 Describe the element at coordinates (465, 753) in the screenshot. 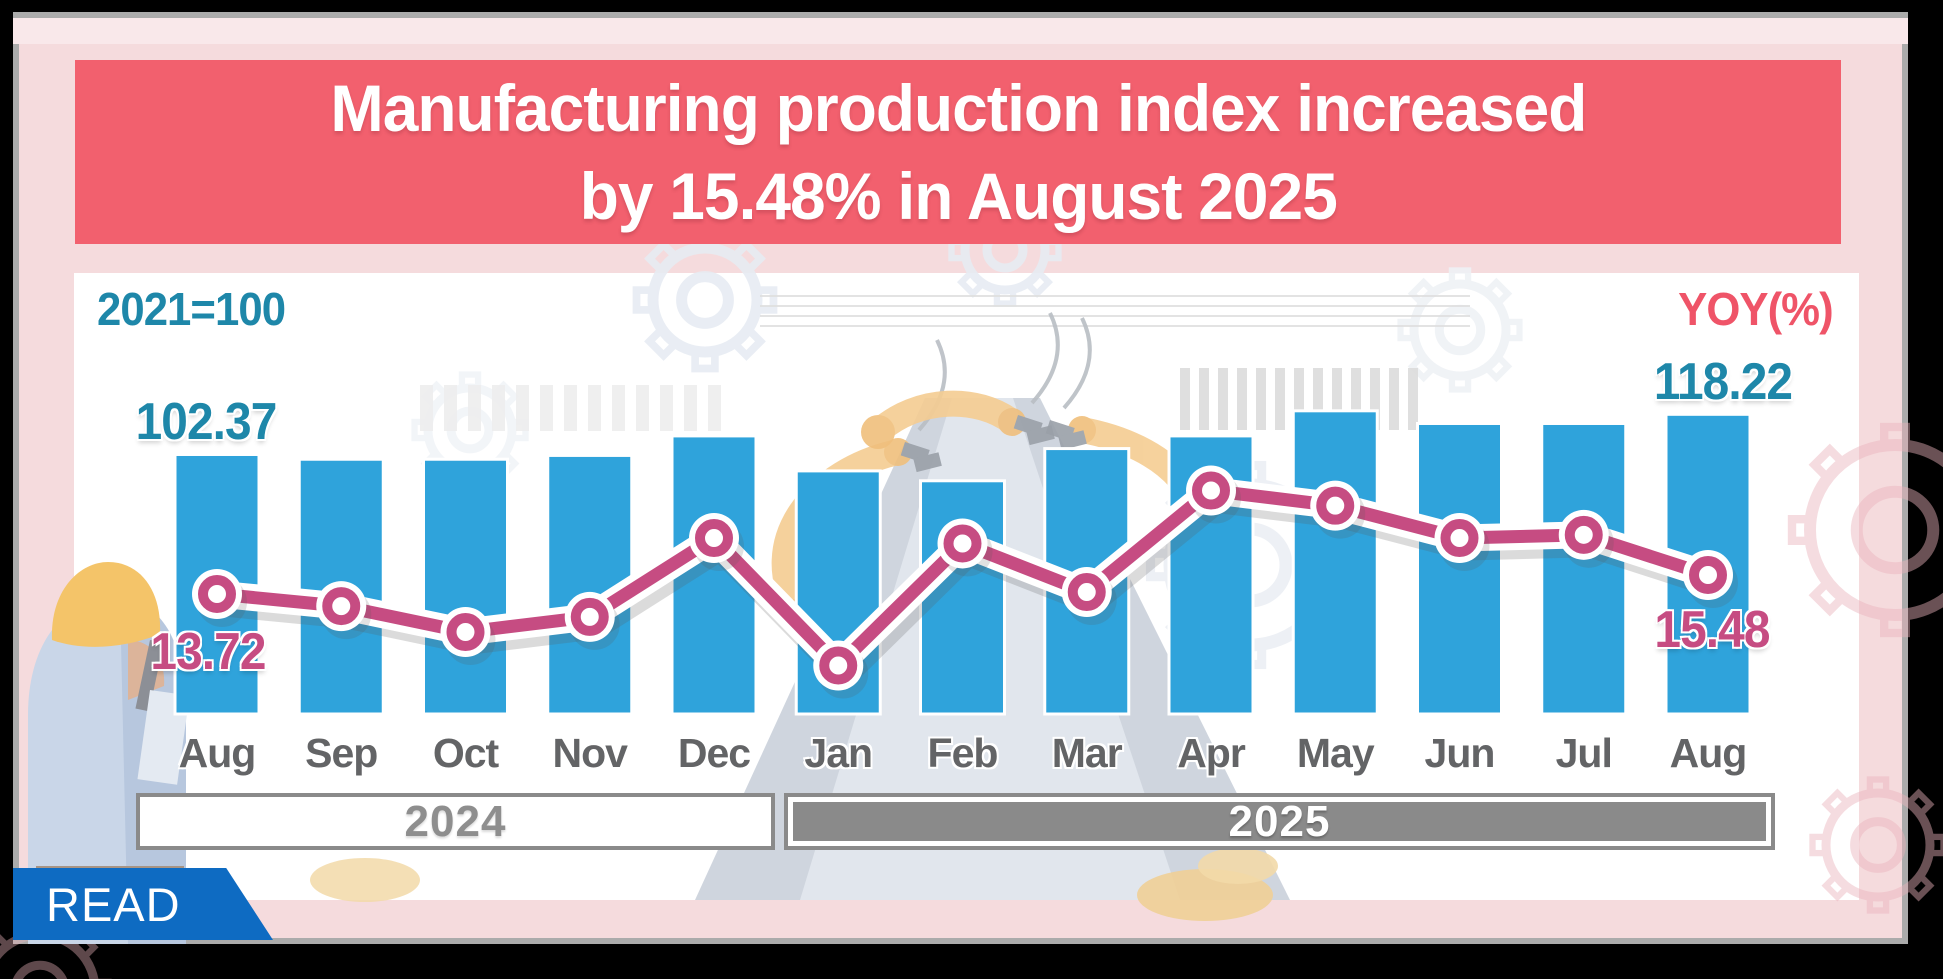

I see `month-label-oct-2: Oct` at that location.